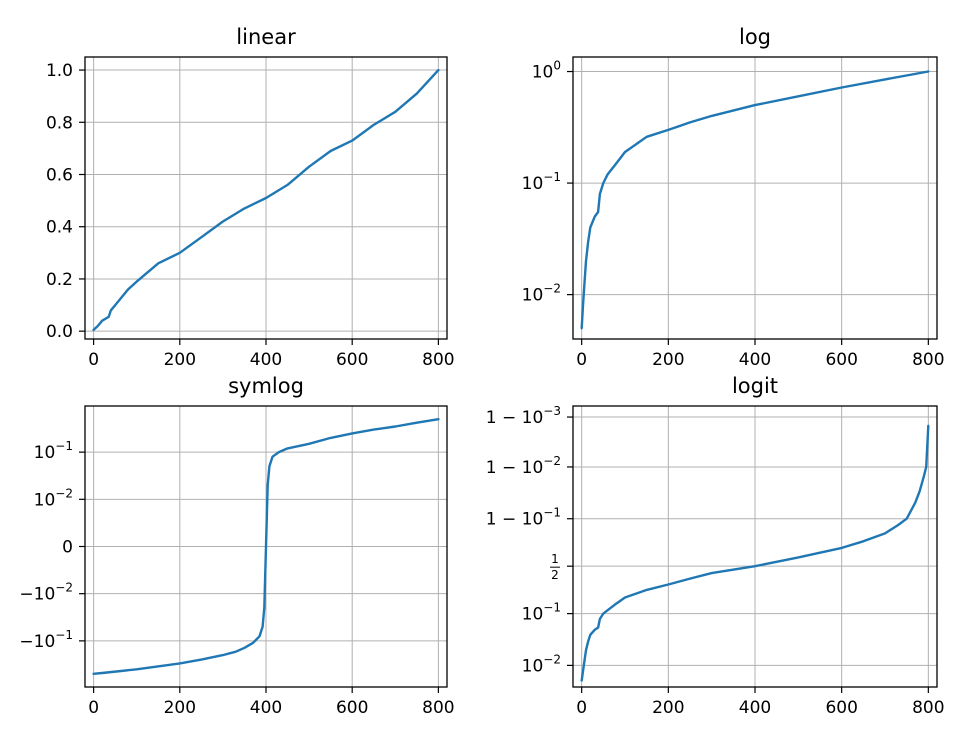 The image size is (965, 734). Describe the element at coordinates (266, 546) in the screenshot. I see `symlog-series-line` at that location.